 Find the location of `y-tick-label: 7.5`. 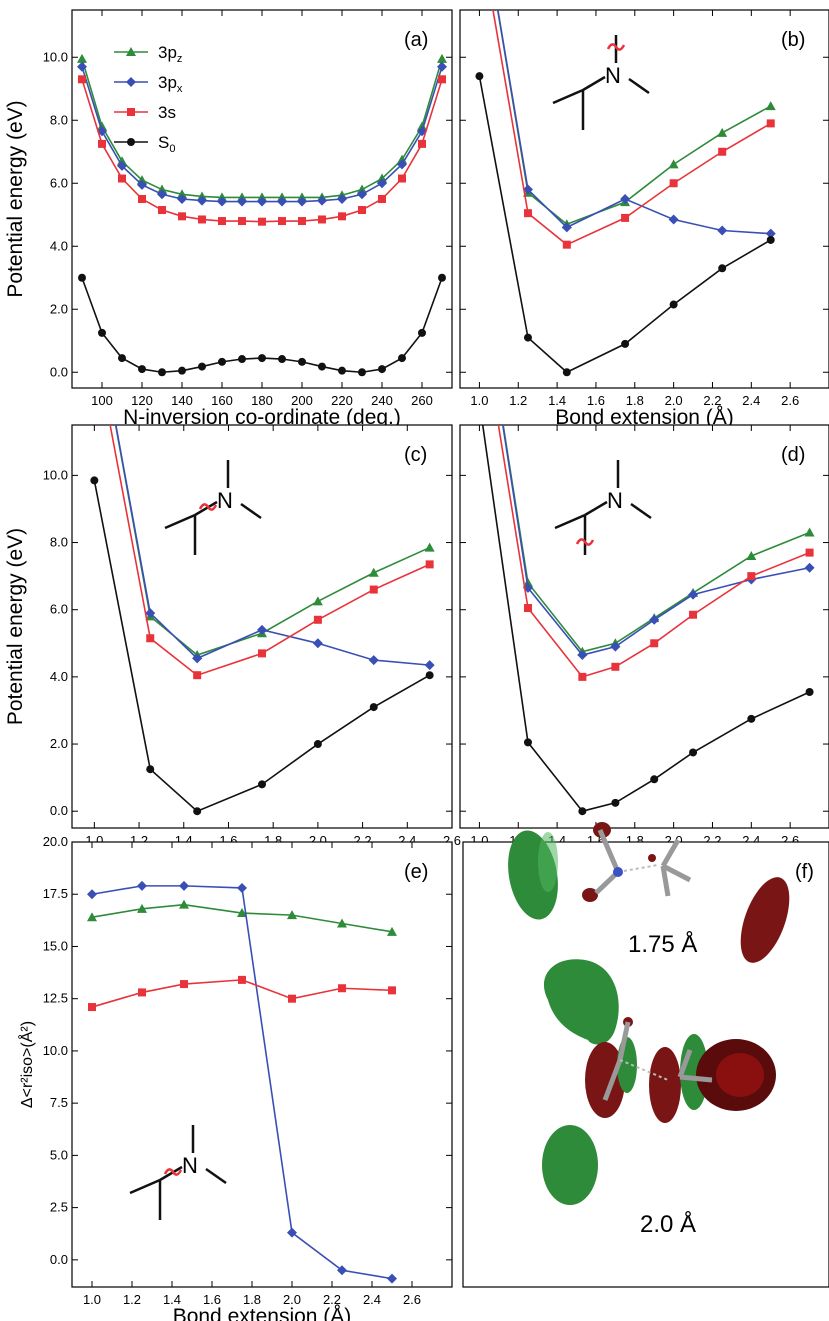

y-tick-label: 7.5 is located at coordinates (59, 1102).